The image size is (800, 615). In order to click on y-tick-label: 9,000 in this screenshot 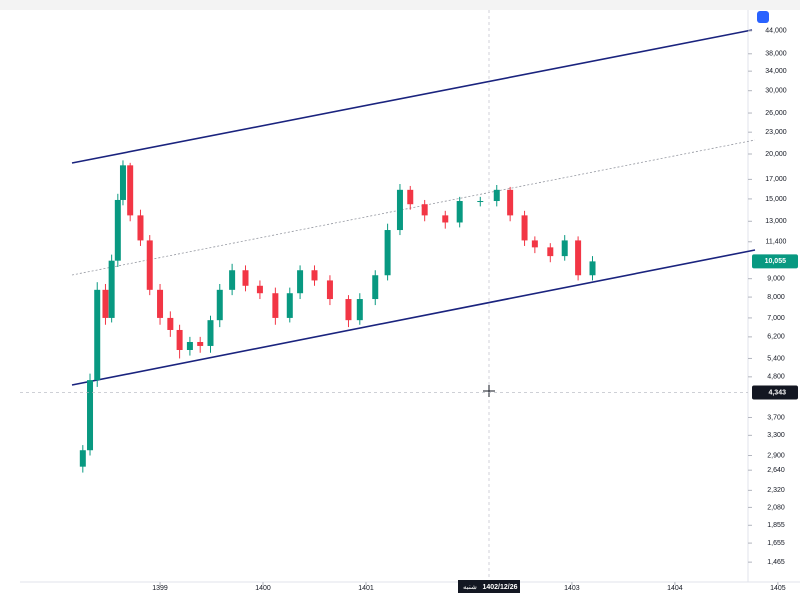, I will do `click(776, 279)`.